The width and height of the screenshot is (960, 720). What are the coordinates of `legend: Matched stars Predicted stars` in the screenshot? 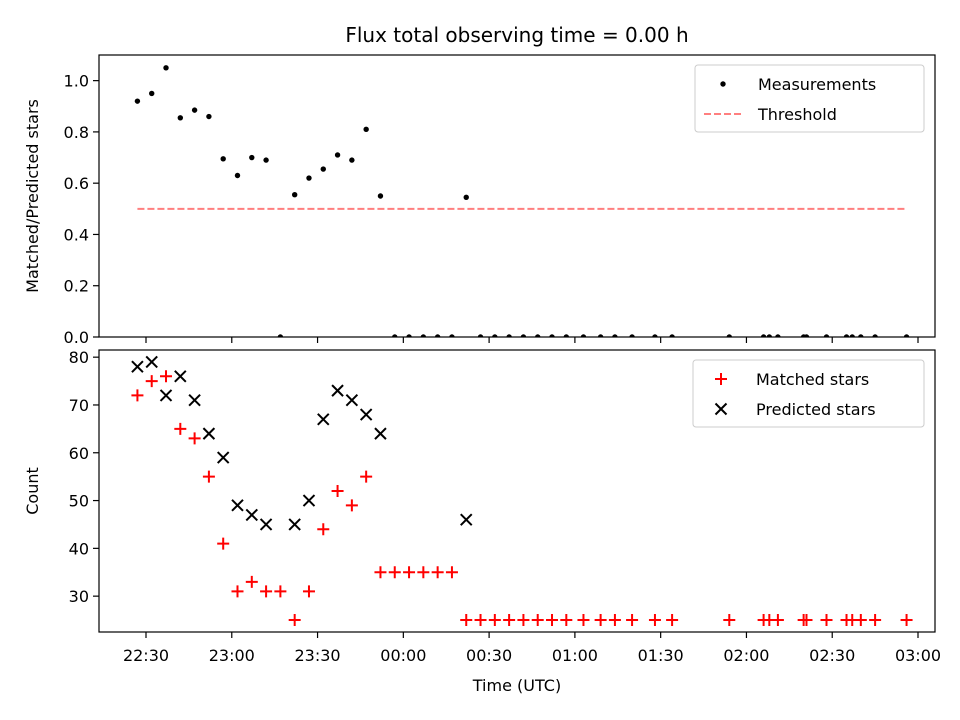 It's located at (808, 393).